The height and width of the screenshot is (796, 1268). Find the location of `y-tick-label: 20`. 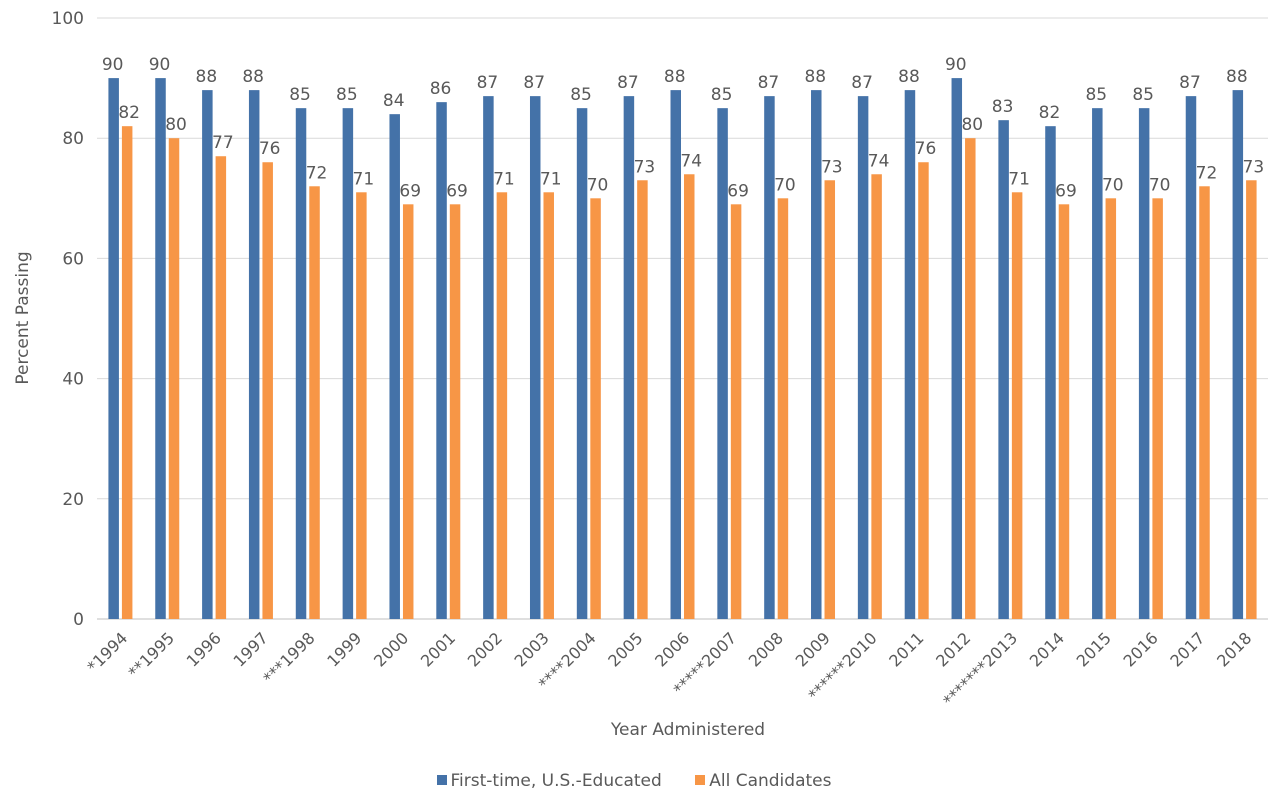

y-tick-label: 20 is located at coordinates (73, 500).